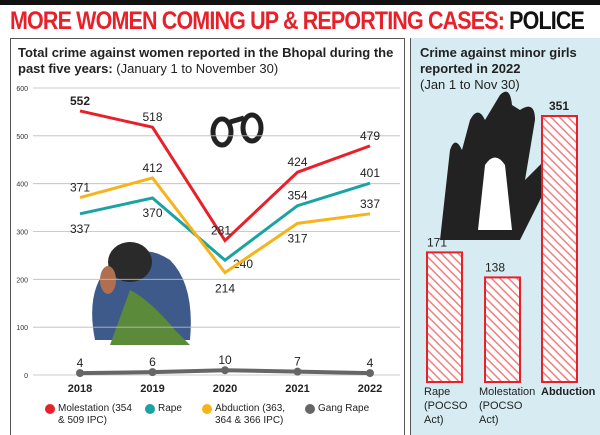 The image size is (600, 435). Describe the element at coordinates (152, 389) in the screenshot. I see `x-tick-label: 2019` at that location.